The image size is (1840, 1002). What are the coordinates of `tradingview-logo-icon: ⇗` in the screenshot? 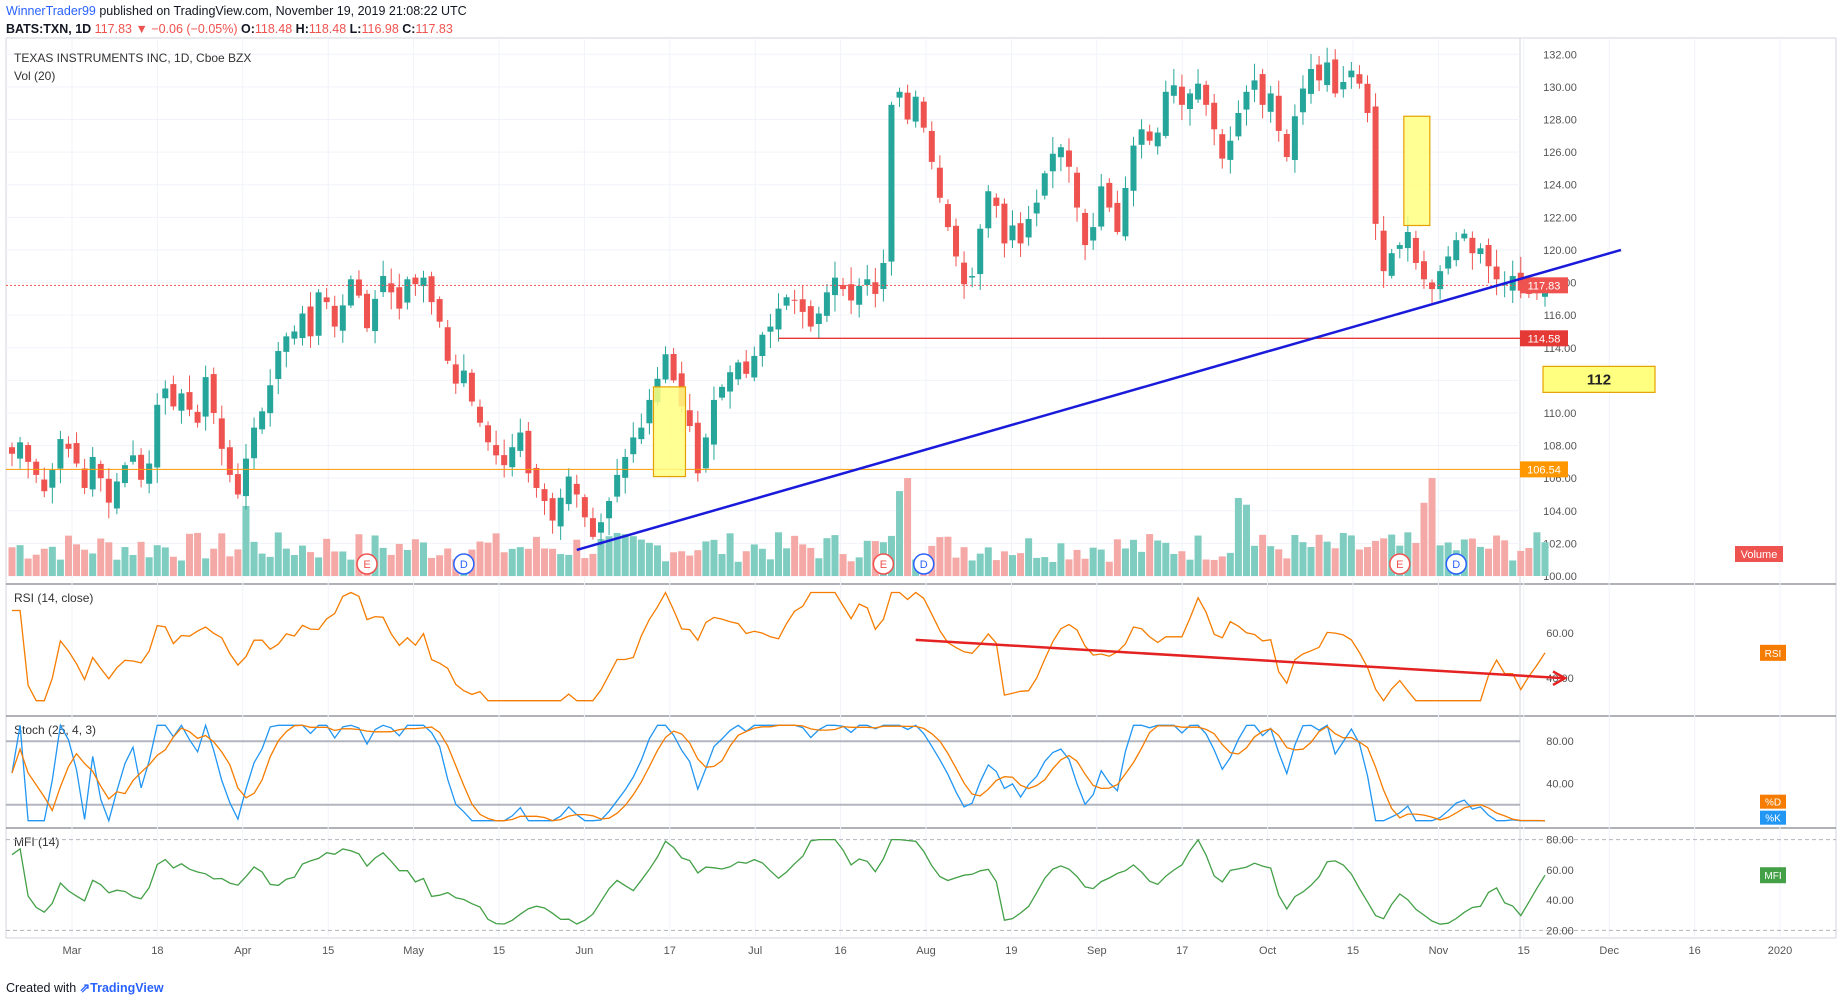 It's located at (85, 988).